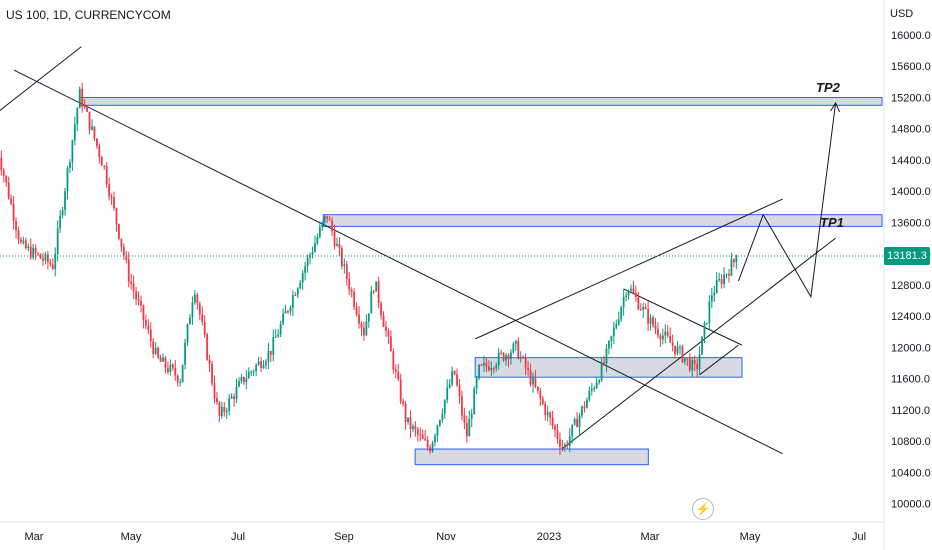 This screenshot has height=550, width=932. What do you see at coordinates (750, 537) in the screenshot?
I see `time-tick-label: May` at bounding box center [750, 537].